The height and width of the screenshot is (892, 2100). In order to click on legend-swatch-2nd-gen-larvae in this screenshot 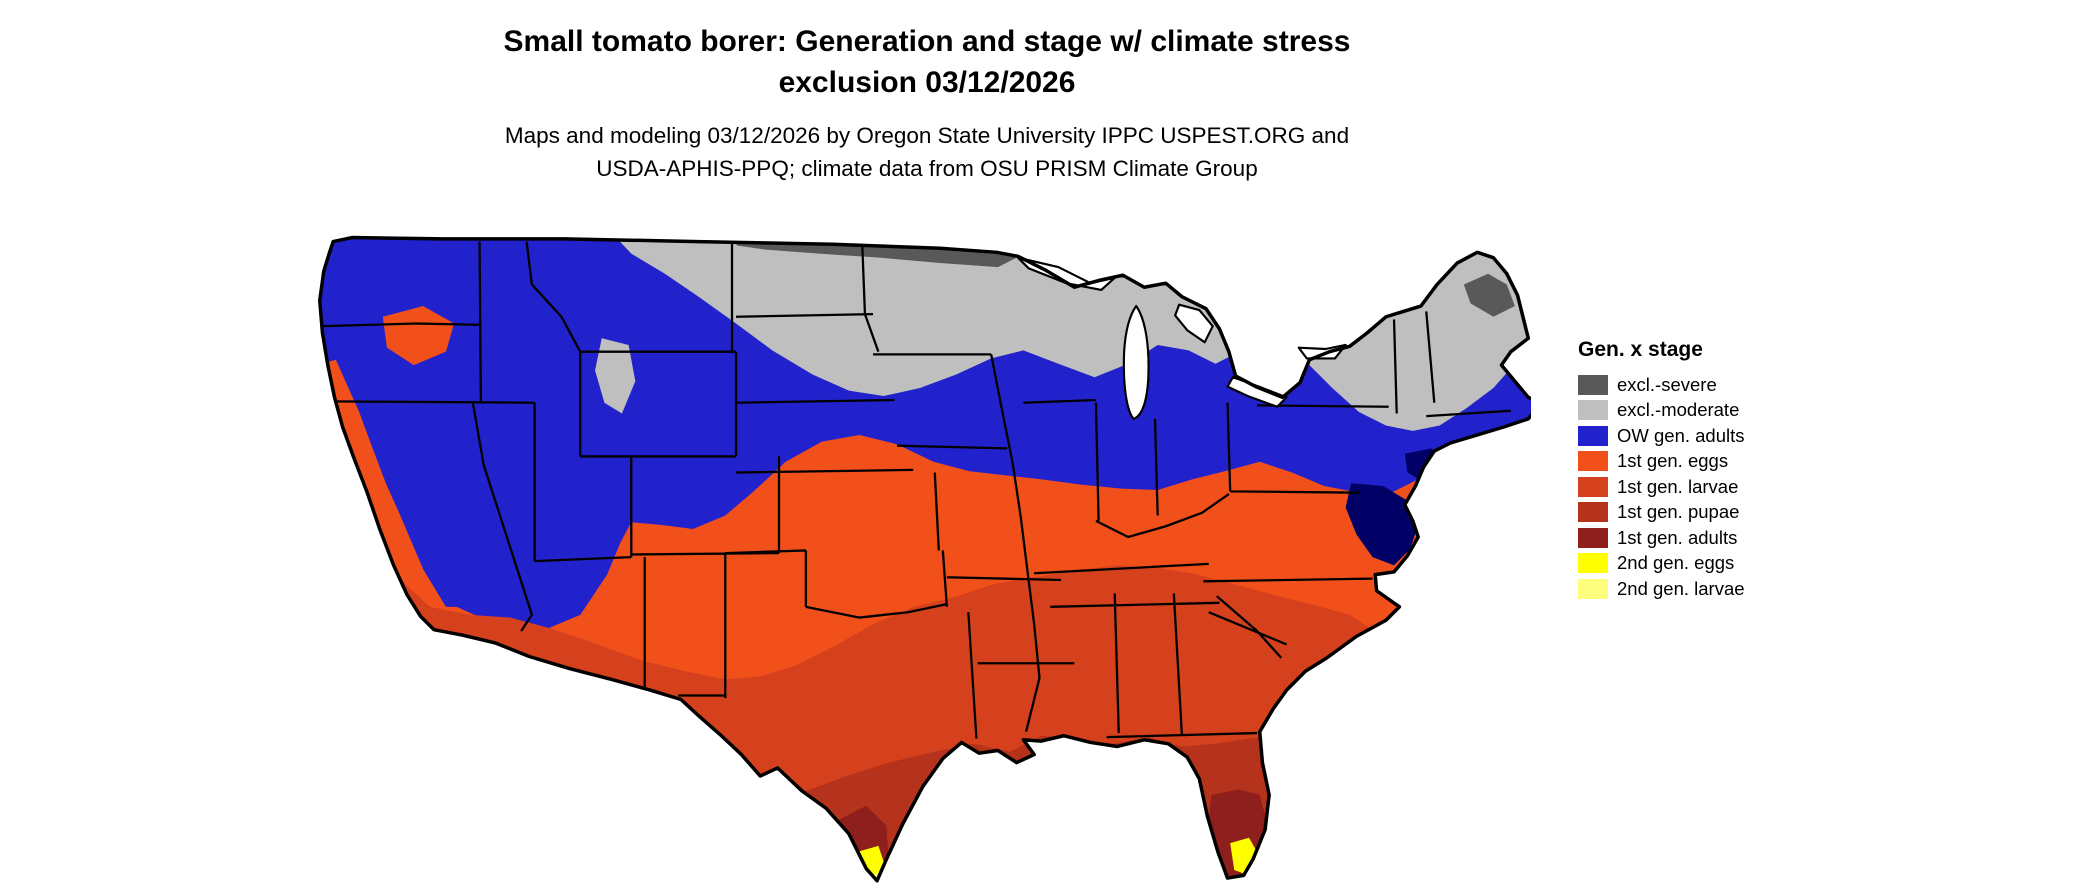, I will do `click(1593, 588)`.